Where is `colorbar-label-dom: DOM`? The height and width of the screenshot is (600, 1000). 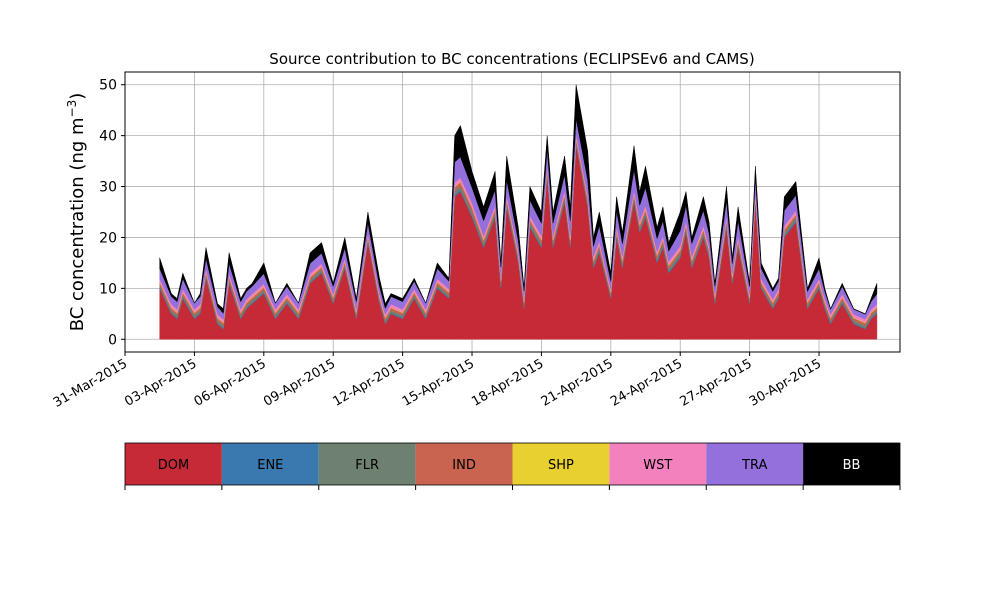 colorbar-label-dom: DOM is located at coordinates (173, 465).